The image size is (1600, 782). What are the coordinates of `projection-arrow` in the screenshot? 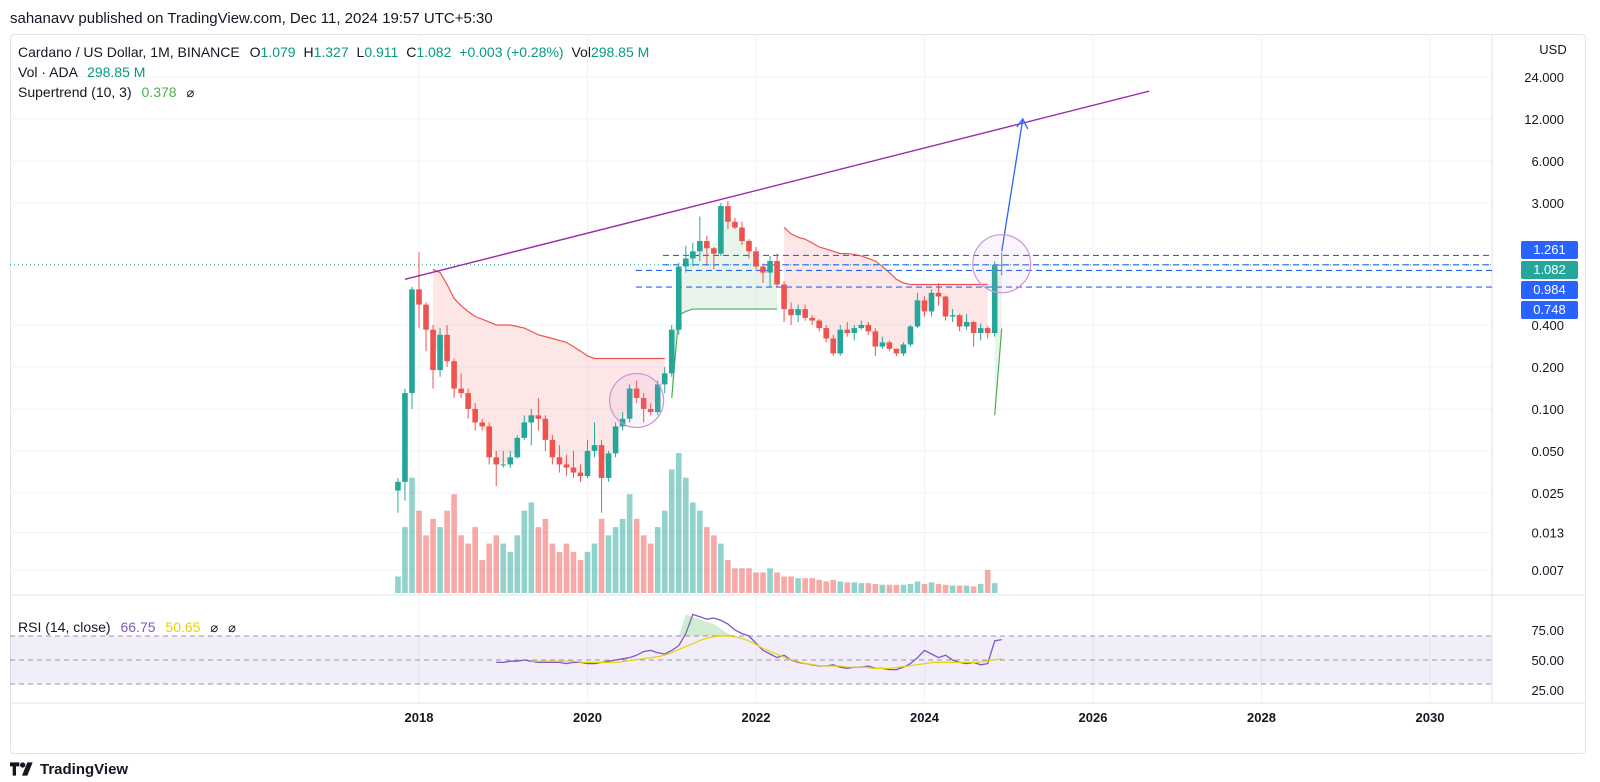 It's located at (1012, 185).